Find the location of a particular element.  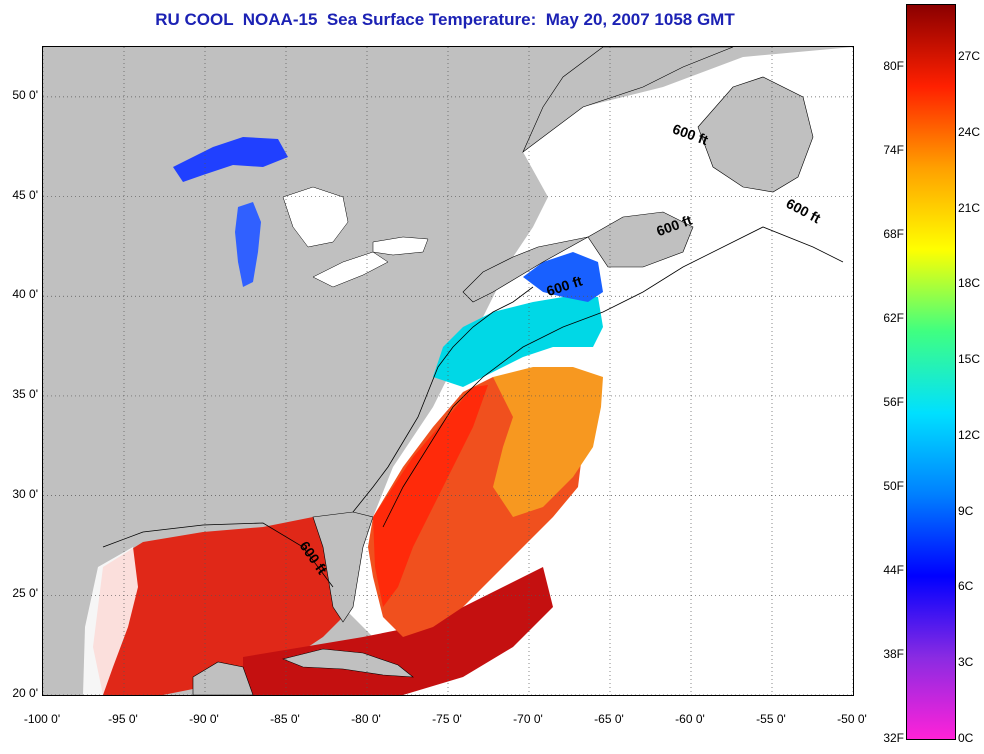

colorbar-fahrenheit-label: 32F is located at coordinates (893, 738).